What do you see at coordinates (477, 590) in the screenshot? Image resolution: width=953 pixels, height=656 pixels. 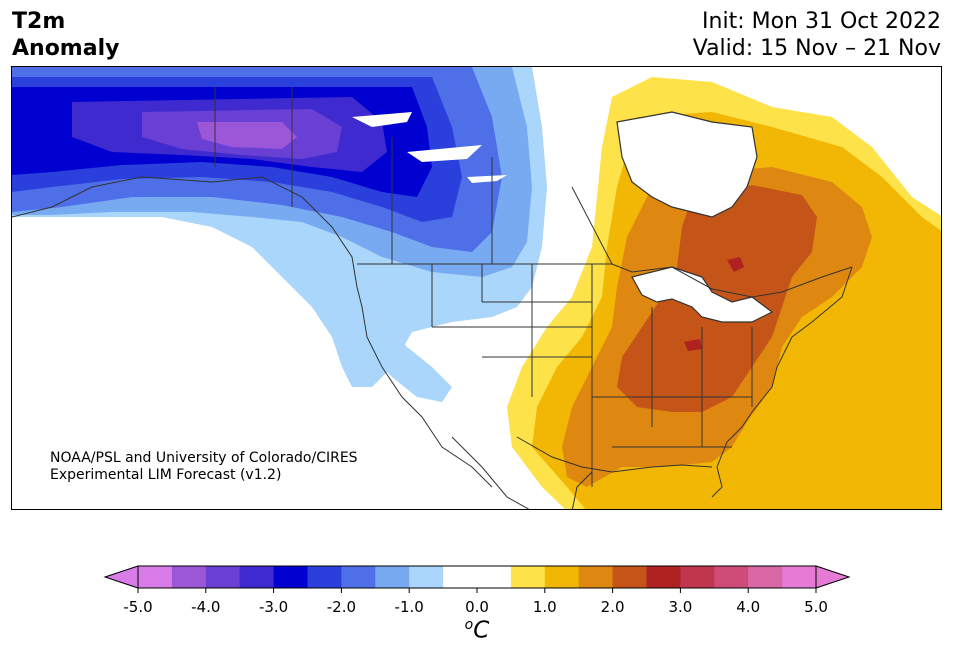 I see `colorbar-ticks` at bounding box center [477, 590].